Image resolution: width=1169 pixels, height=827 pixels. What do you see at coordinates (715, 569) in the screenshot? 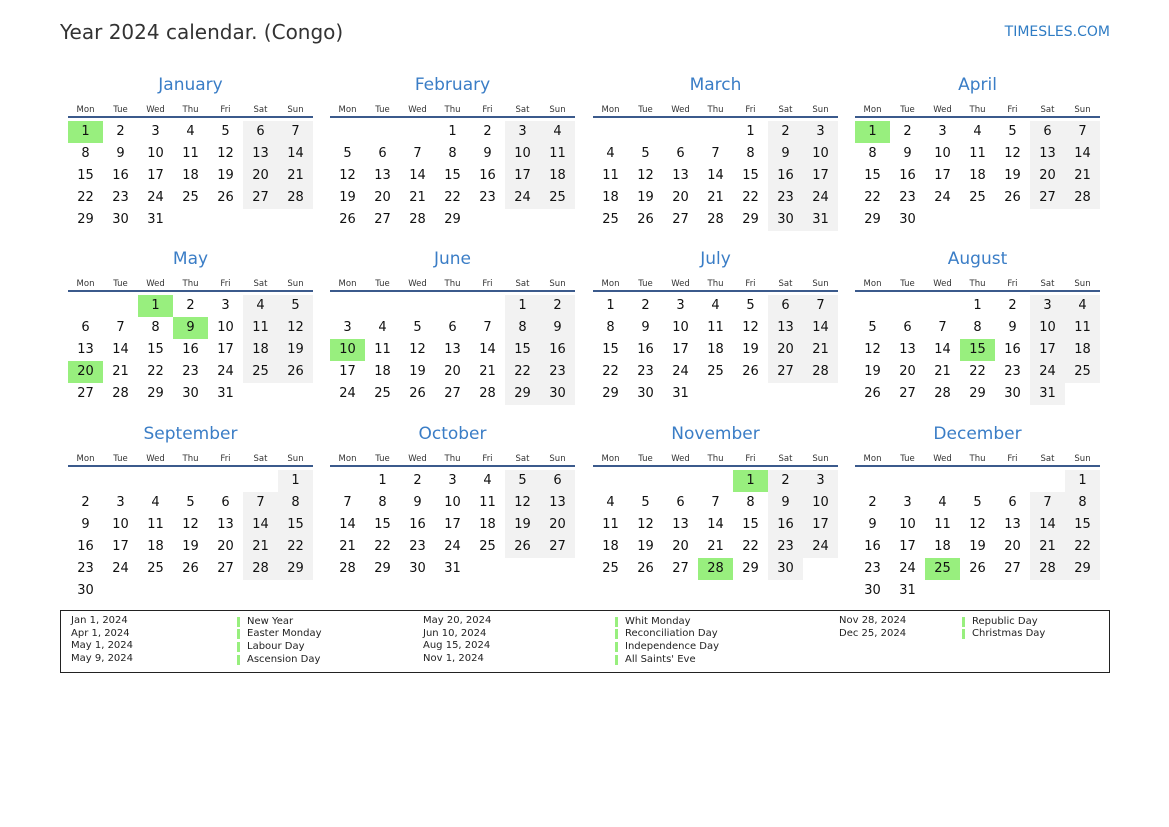
I see `holiday-day-cell: 28` at bounding box center [715, 569].